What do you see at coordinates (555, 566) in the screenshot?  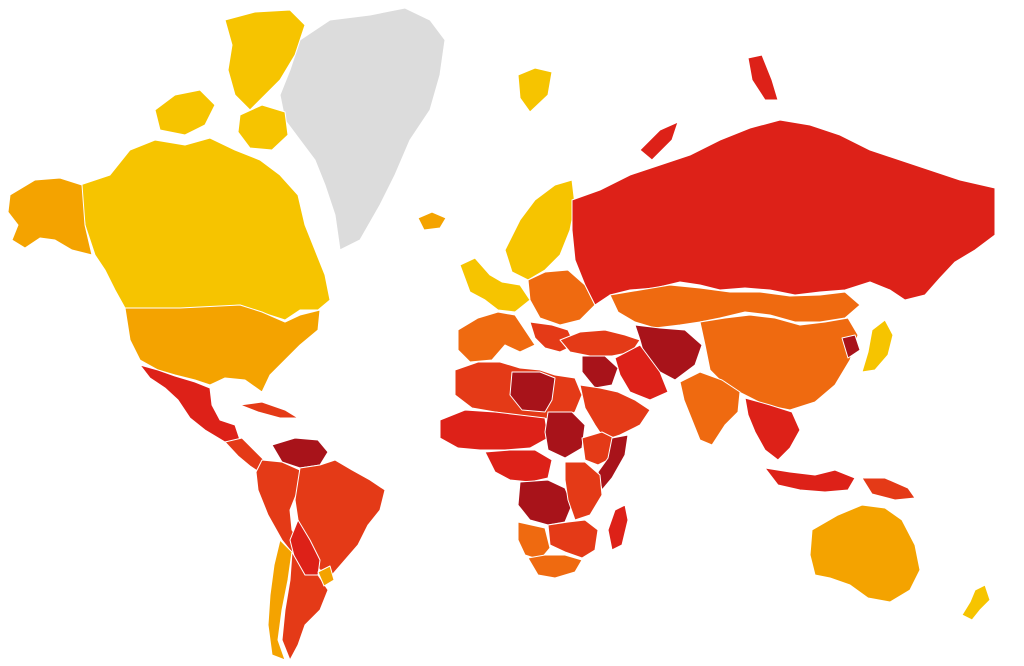 I see `region-south-africa` at bounding box center [555, 566].